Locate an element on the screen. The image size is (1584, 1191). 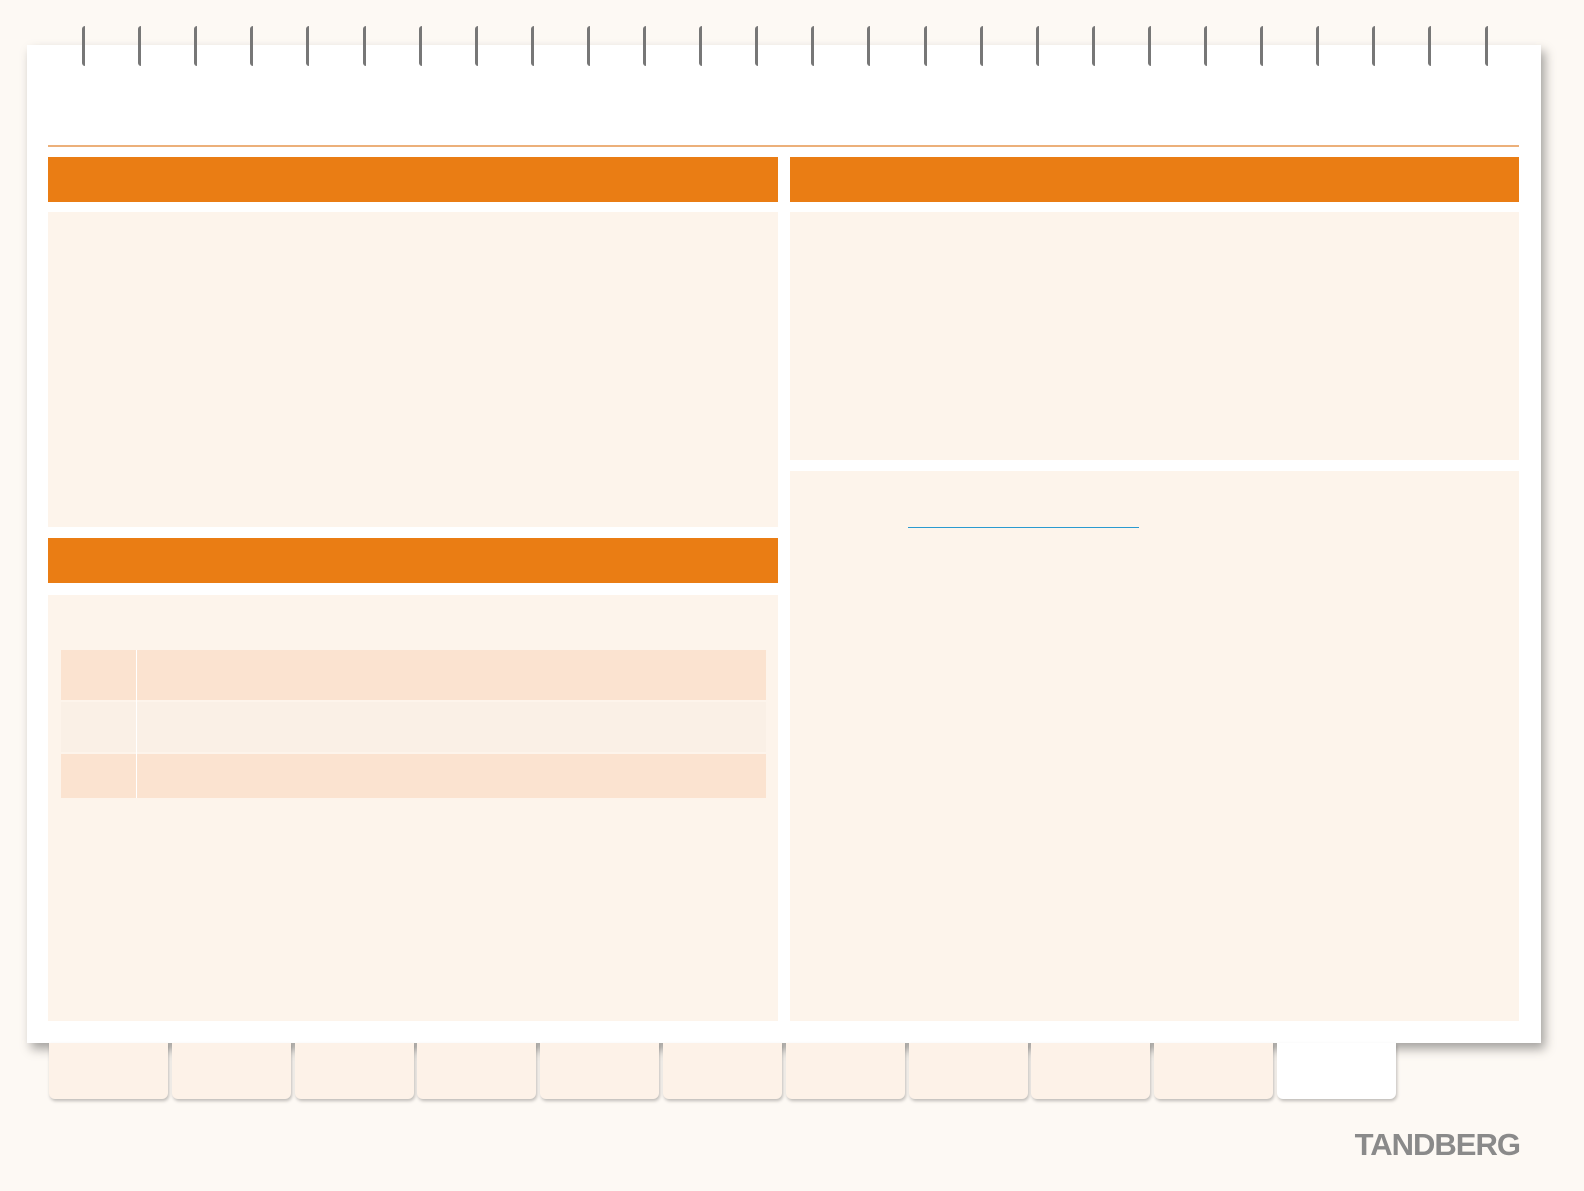
table-divider is located at coordinates (136, 724).